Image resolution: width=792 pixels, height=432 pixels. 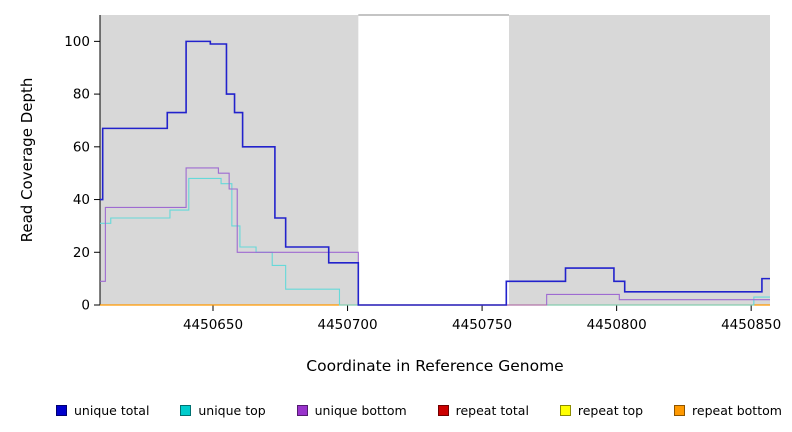 I want to click on x-tick-label: 4450650, so click(x=213, y=325).